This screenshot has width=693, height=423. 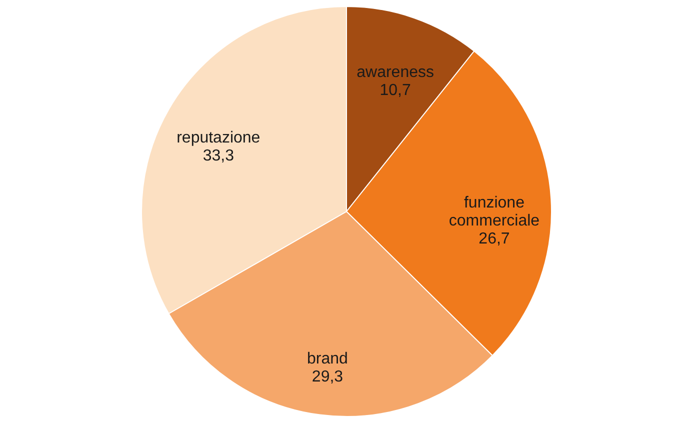 What do you see at coordinates (494, 212) in the screenshot?
I see `slice-label: funzione commerciale` at bounding box center [494, 212].